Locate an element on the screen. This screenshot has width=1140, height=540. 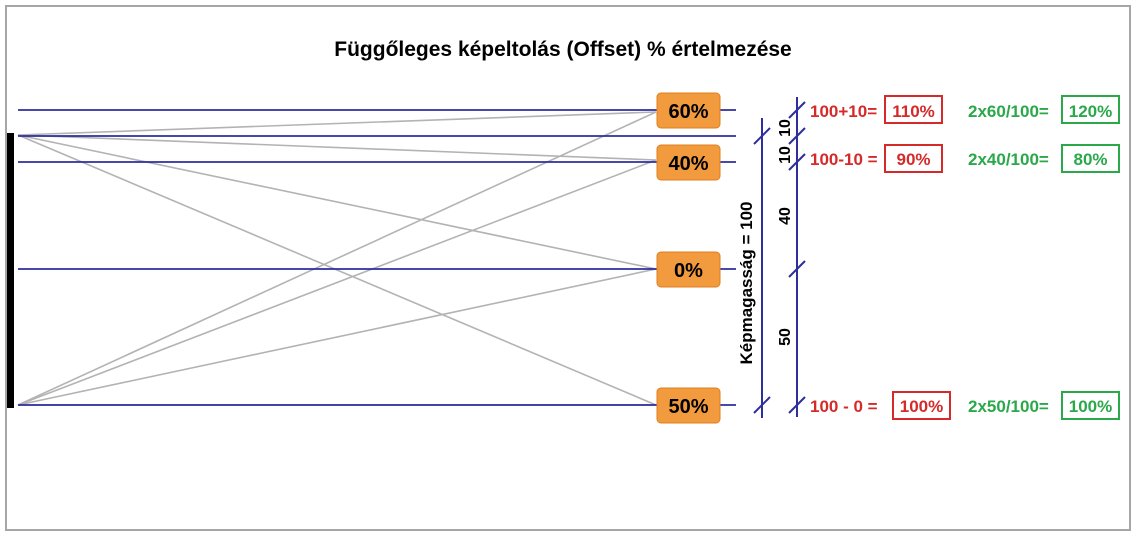
screen-bar is located at coordinates (10, 270).